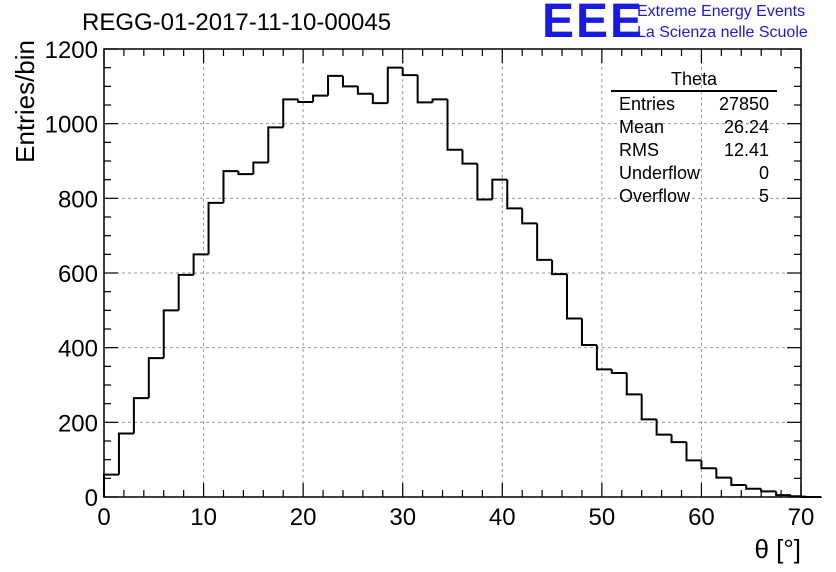  What do you see at coordinates (763, 196) in the screenshot?
I see `stats-value: 5` at bounding box center [763, 196].